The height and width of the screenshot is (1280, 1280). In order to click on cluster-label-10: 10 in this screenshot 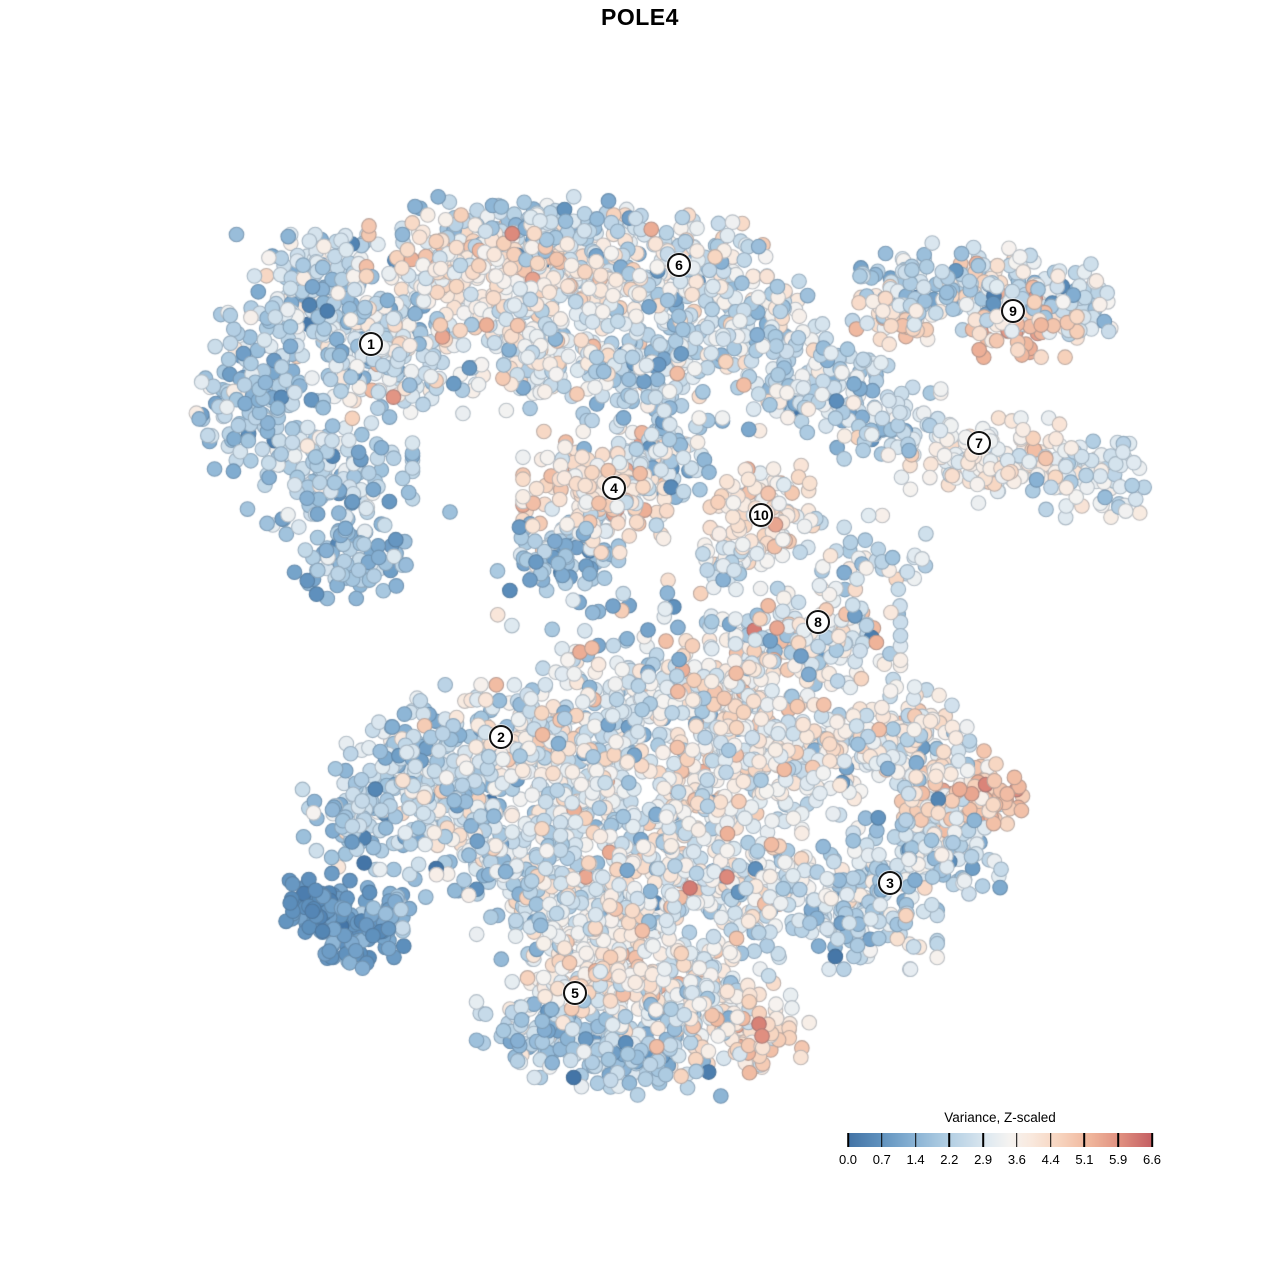, I will do `click(761, 515)`.